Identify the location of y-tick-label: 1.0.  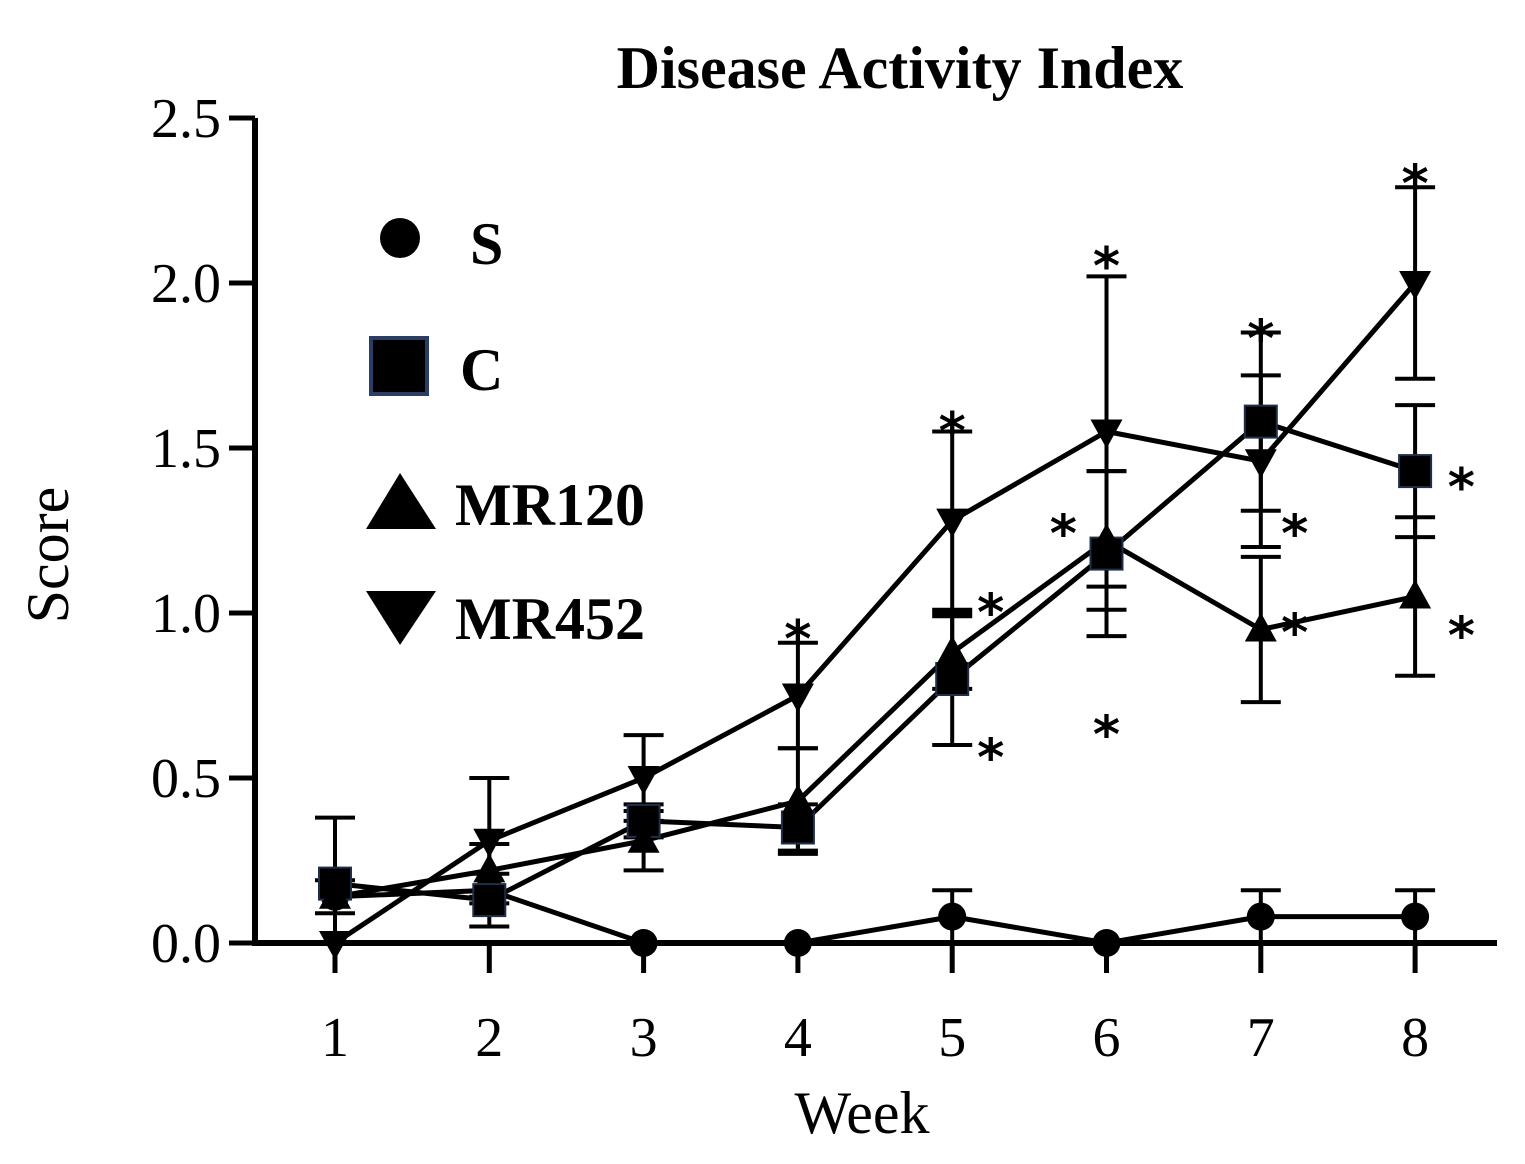
(186, 614).